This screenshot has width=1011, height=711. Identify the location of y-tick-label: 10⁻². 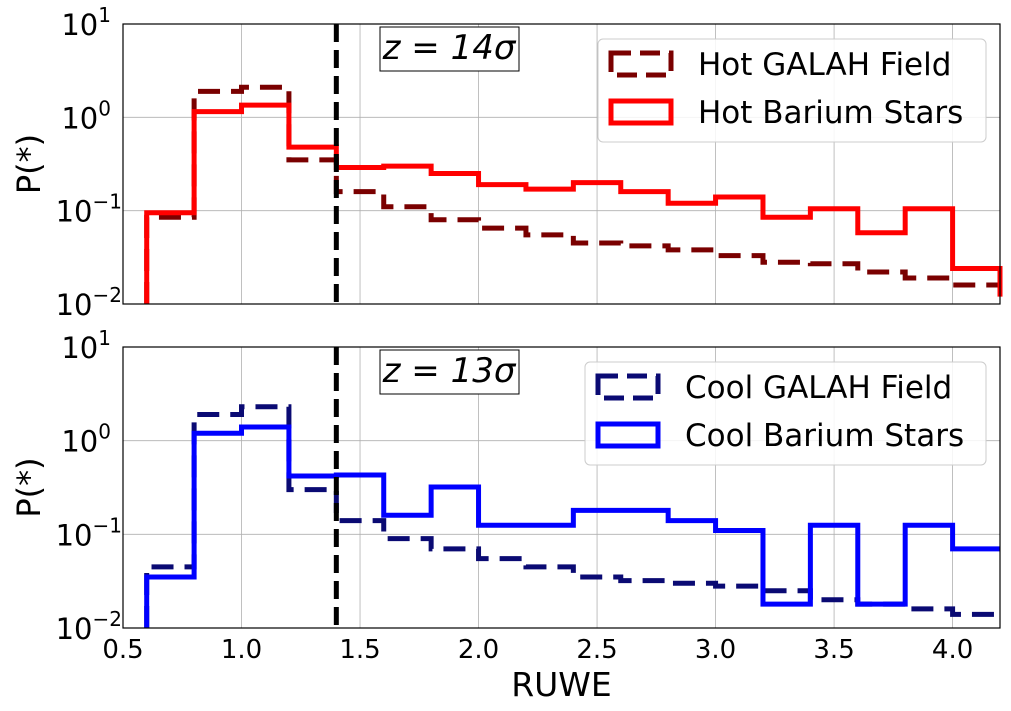
(89, 302).